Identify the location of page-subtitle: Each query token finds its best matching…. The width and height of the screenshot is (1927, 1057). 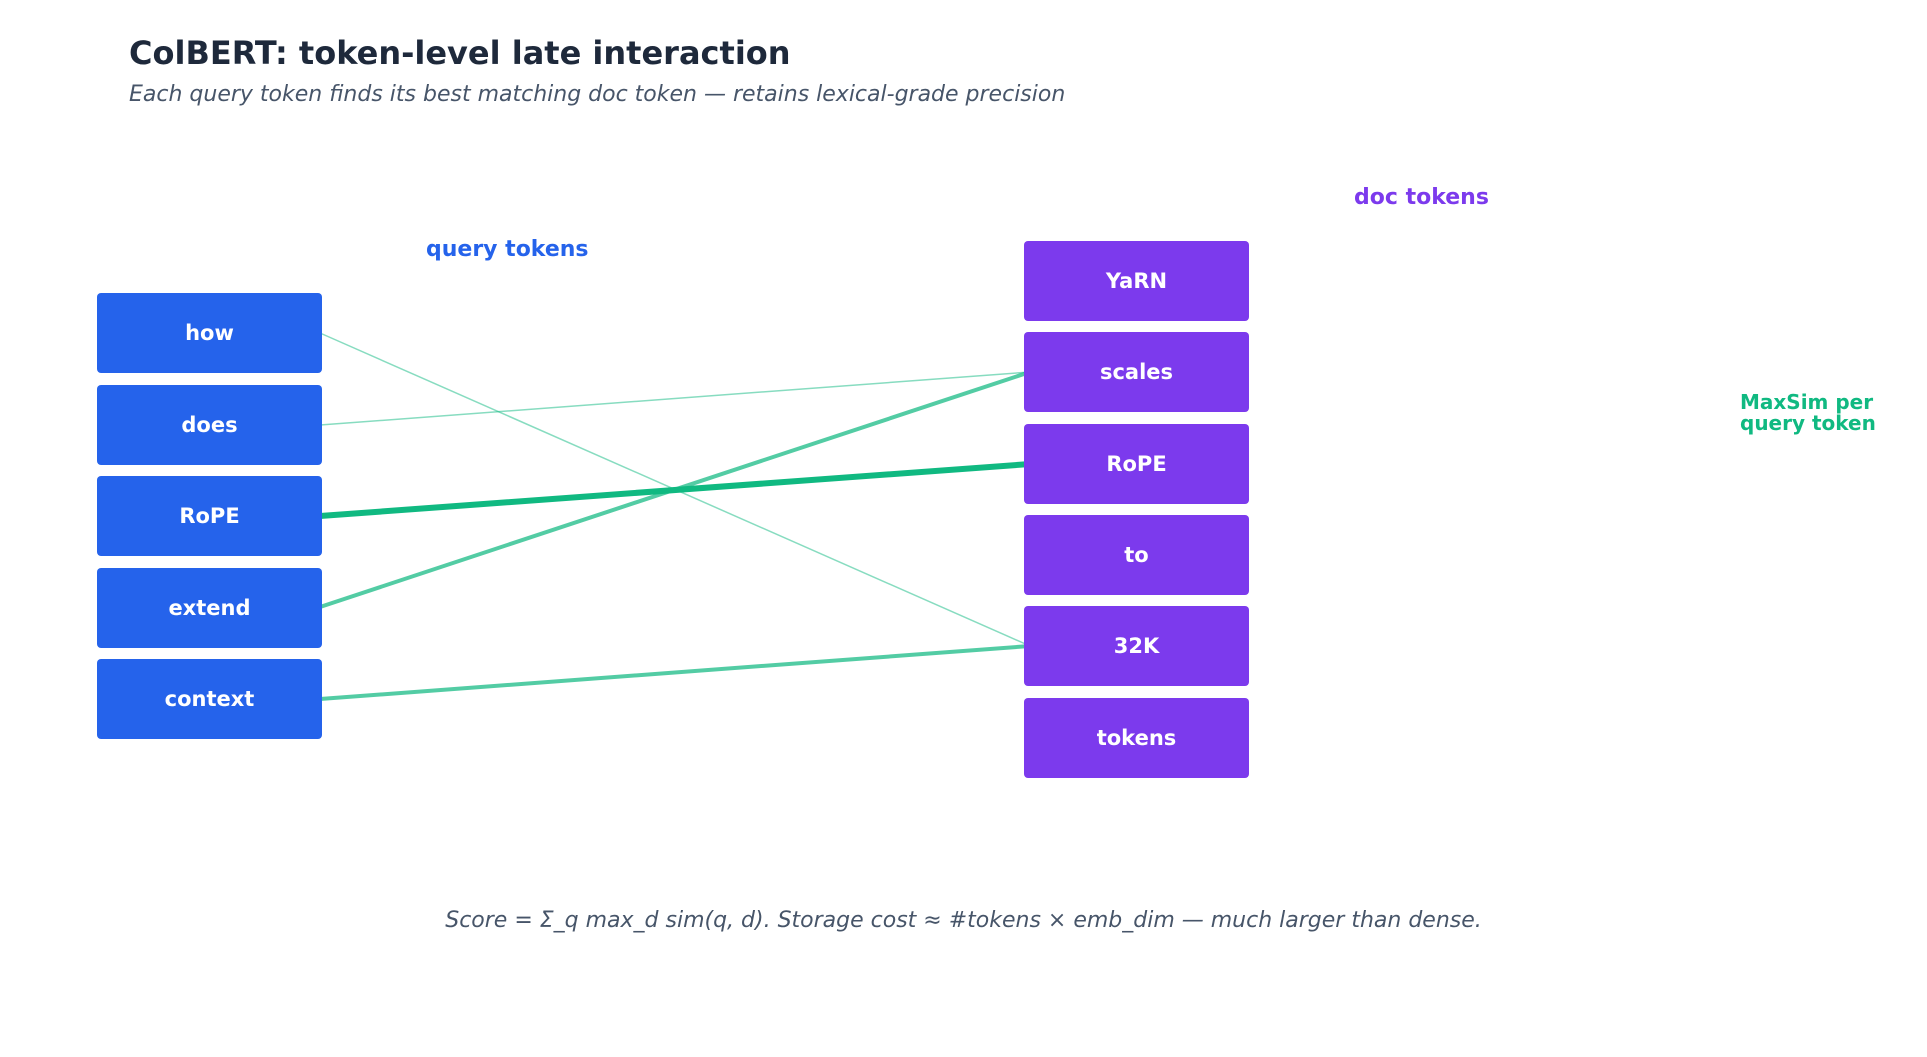
(597, 94).